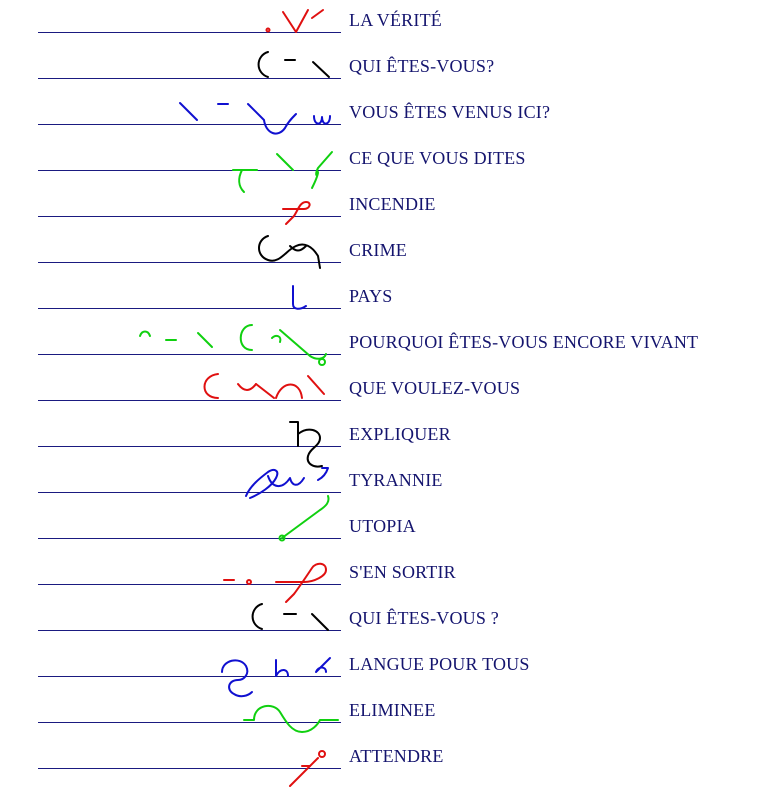 Image resolution: width=768 pixels, height=797 pixels. What do you see at coordinates (293, 64) in the screenshot?
I see `stroke-qui-etes-vous` at bounding box center [293, 64].